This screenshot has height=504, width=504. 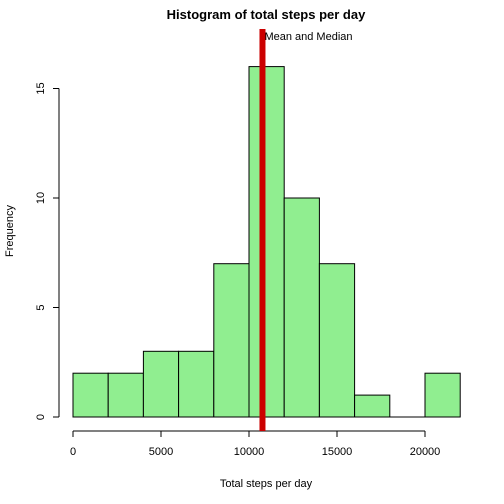 I want to click on chart-title: Histogram of total steps per day, so click(x=266, y=14).